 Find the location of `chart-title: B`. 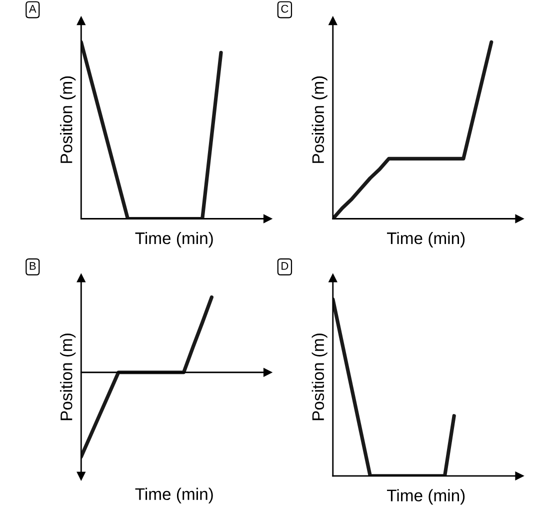

chart-title: B is located at coordinates (33, 266).